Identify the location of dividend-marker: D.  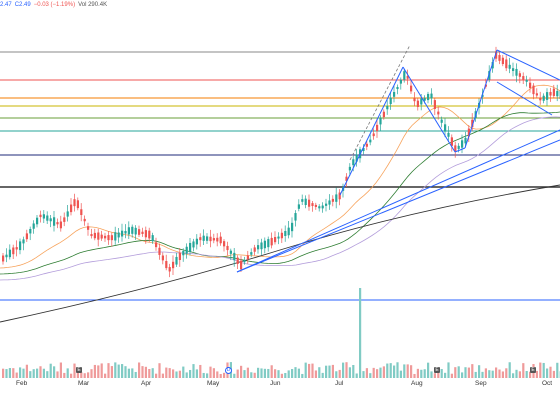
(228, 370).